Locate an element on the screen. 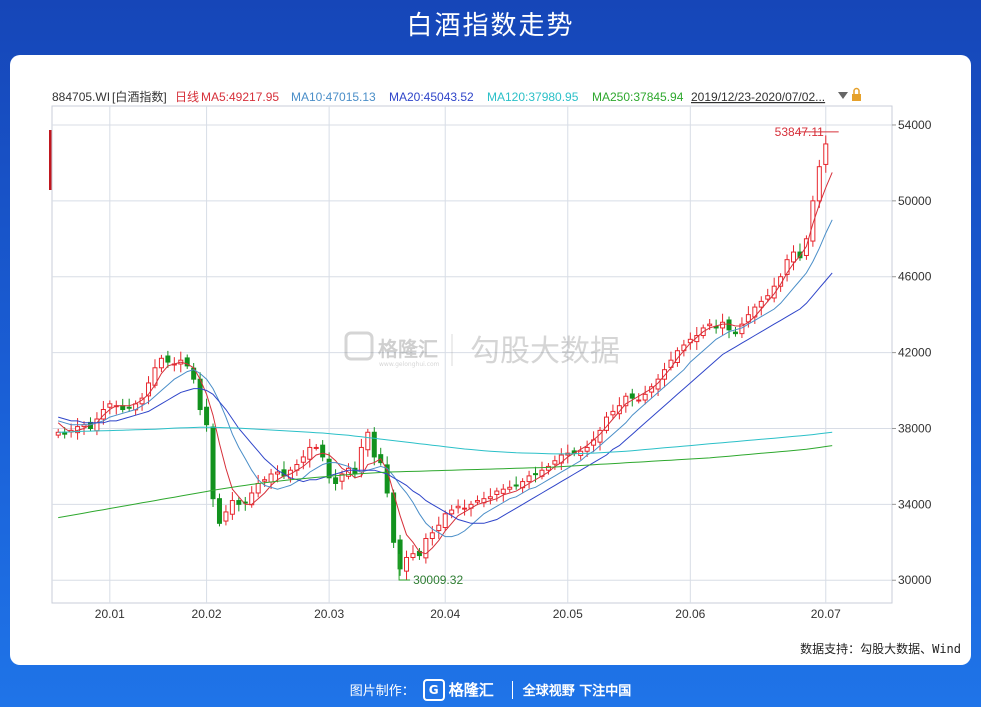 The height and width of the screenshot is (707, 981). watermark: 格隆汇 www.gelonghui.com 勾股大数据 is located at coordinates (482, 350).